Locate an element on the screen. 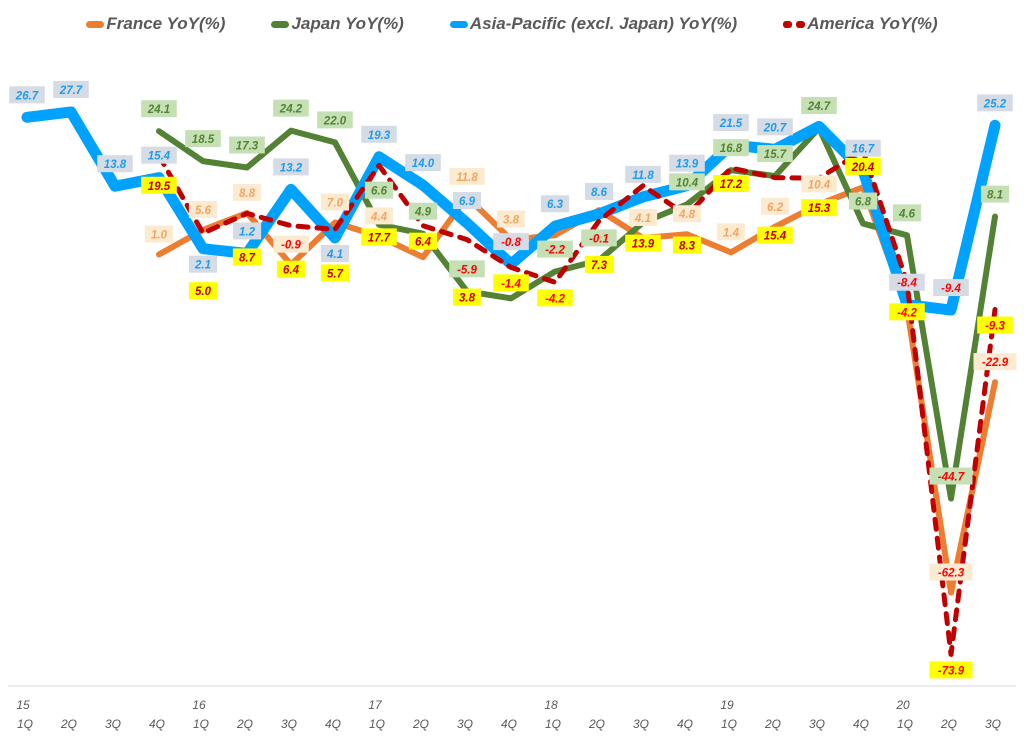 The height and width of the screenshot is (744, 1024). data-label: 4.6 is located at coordinates (907, 213).